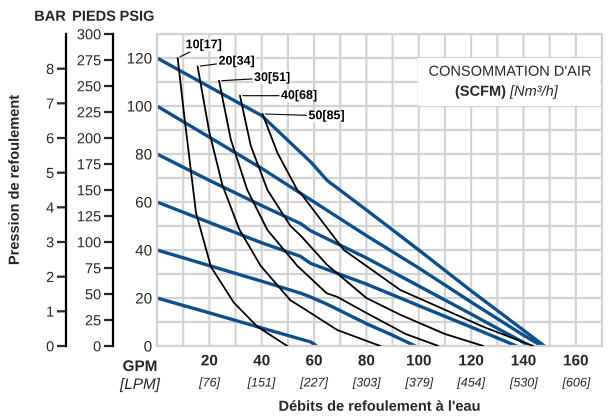 The image size is (614, 419). I want to click on y-tick-label: 120, so click(140, 58).